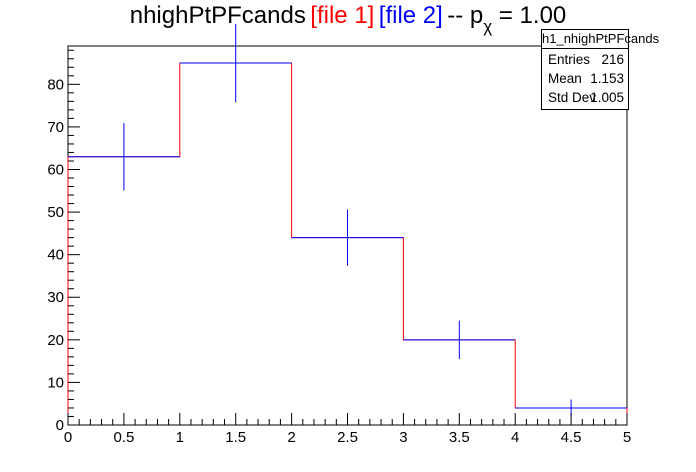 The height and width of the screenshot is (472, 696). Describe the element at coordinates (569, 59) in the screenshot. I see `stats-label: Entries` at that location.